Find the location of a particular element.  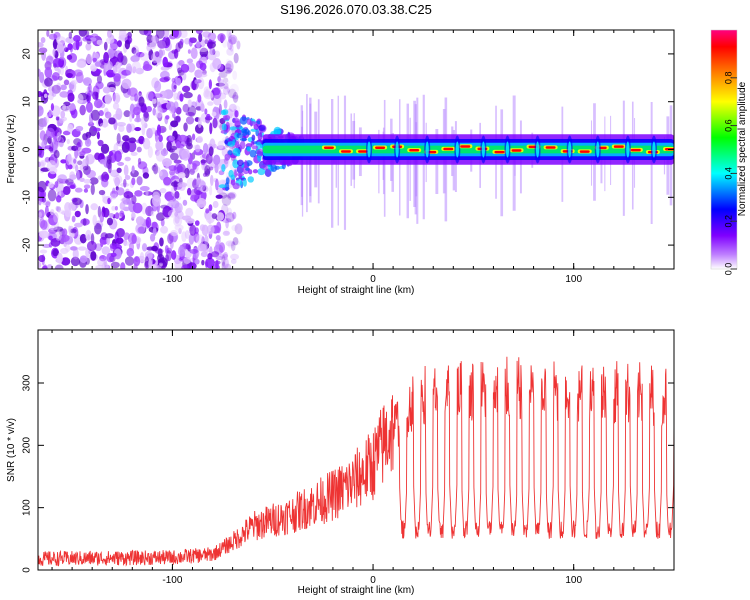

snr-x-tick-label: 100 is located at coordinates (573, 580).